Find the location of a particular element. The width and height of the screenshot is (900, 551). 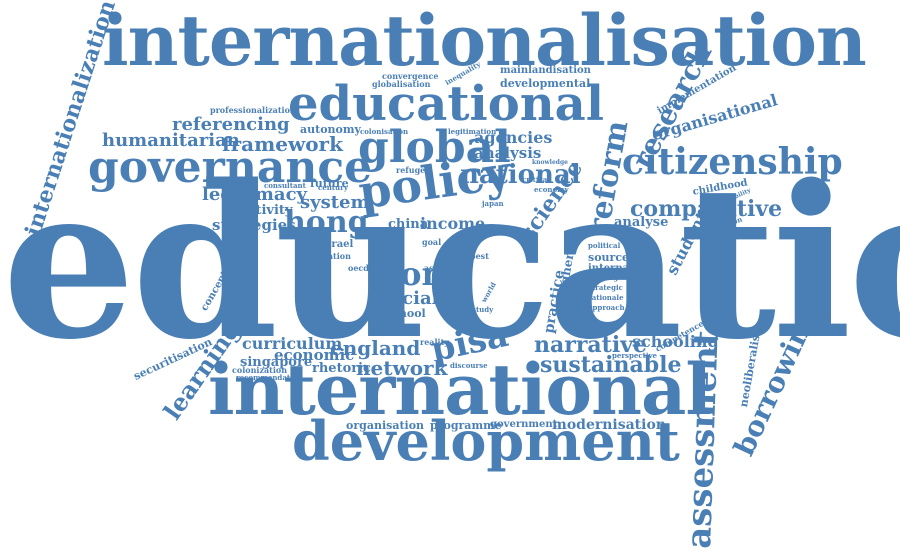

word-convergence: convergence is located at coordinates (410, 76).